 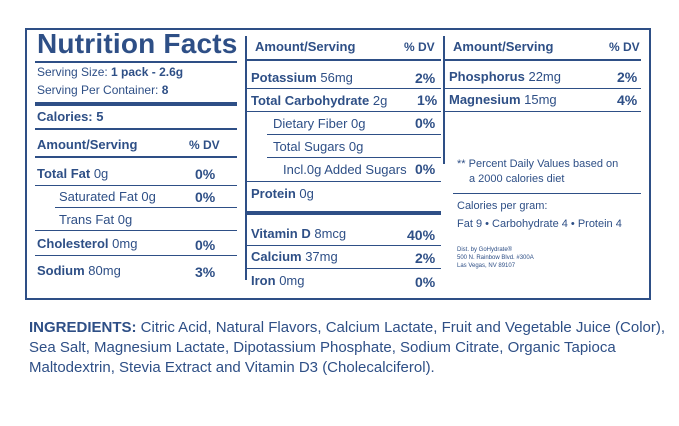 What do you see at coordinates (336, 77) in the screenshot?
I see `nutrient-amount: 56mg` at bounding box center [336, 77].